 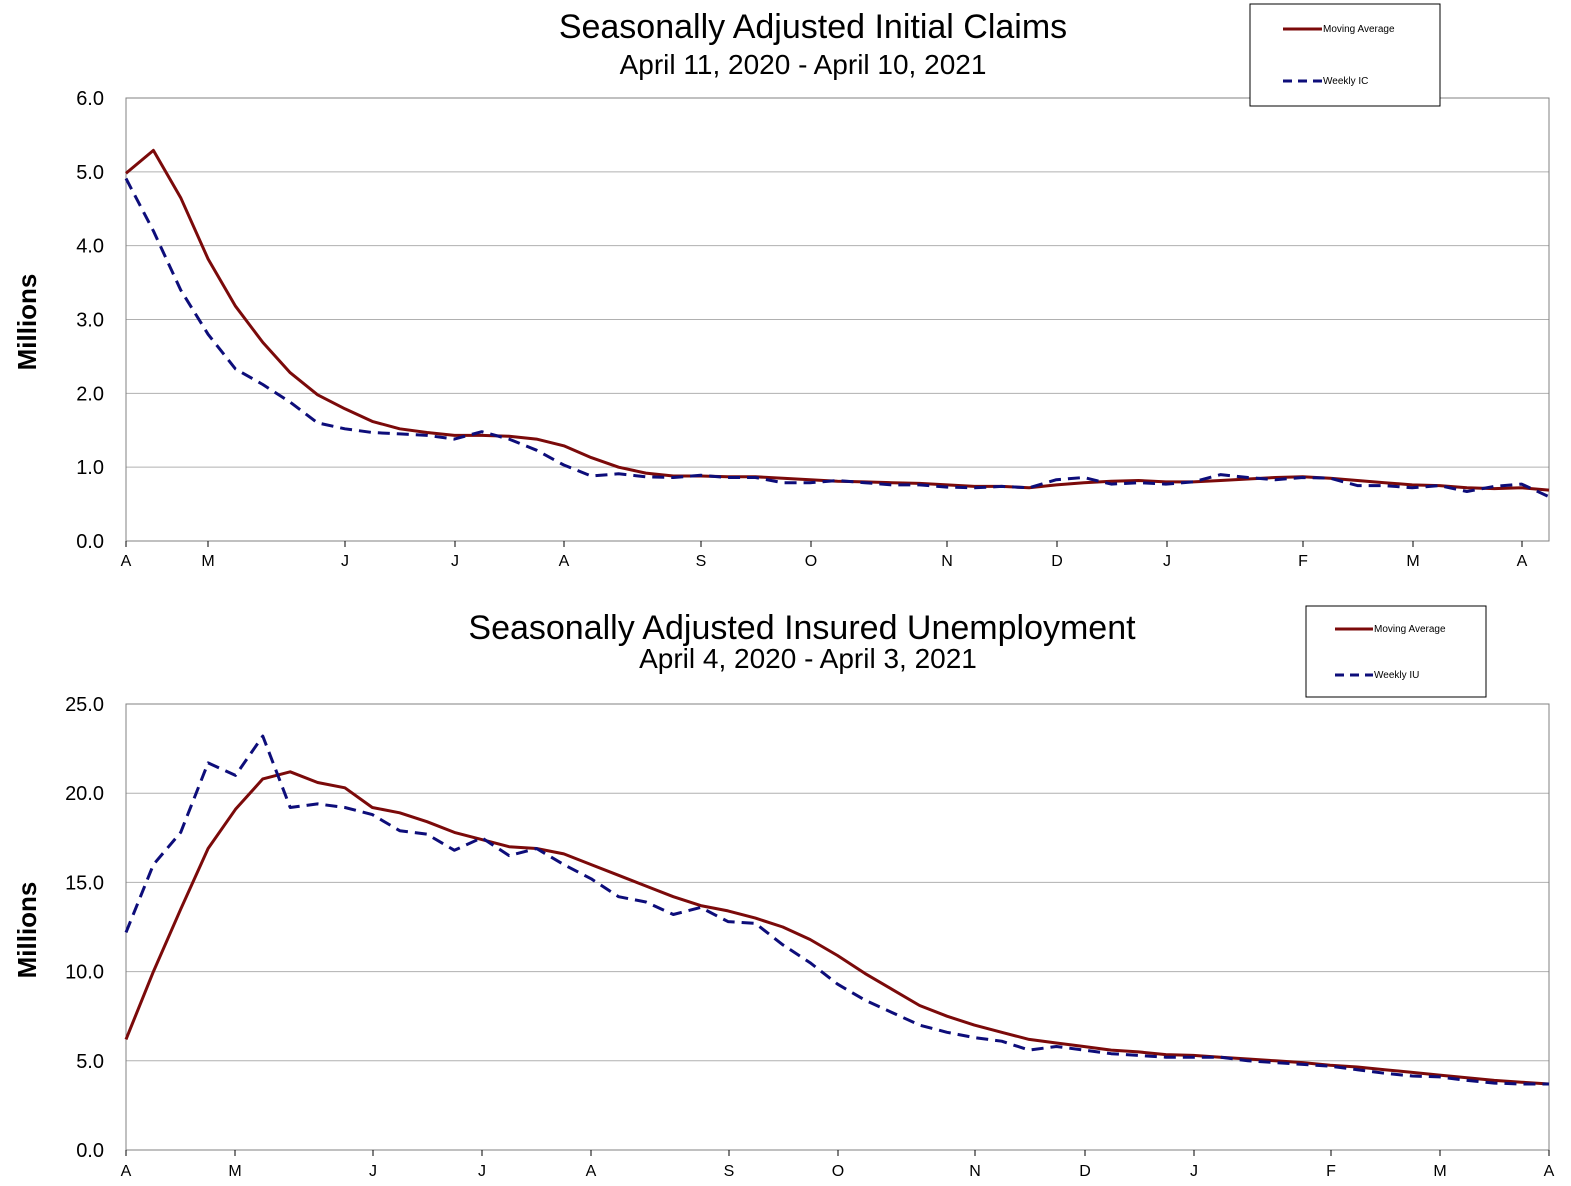 I want to click on chart-subtitle: April 11, 2020 - April 10, 2021, so click(x=803, y=64).